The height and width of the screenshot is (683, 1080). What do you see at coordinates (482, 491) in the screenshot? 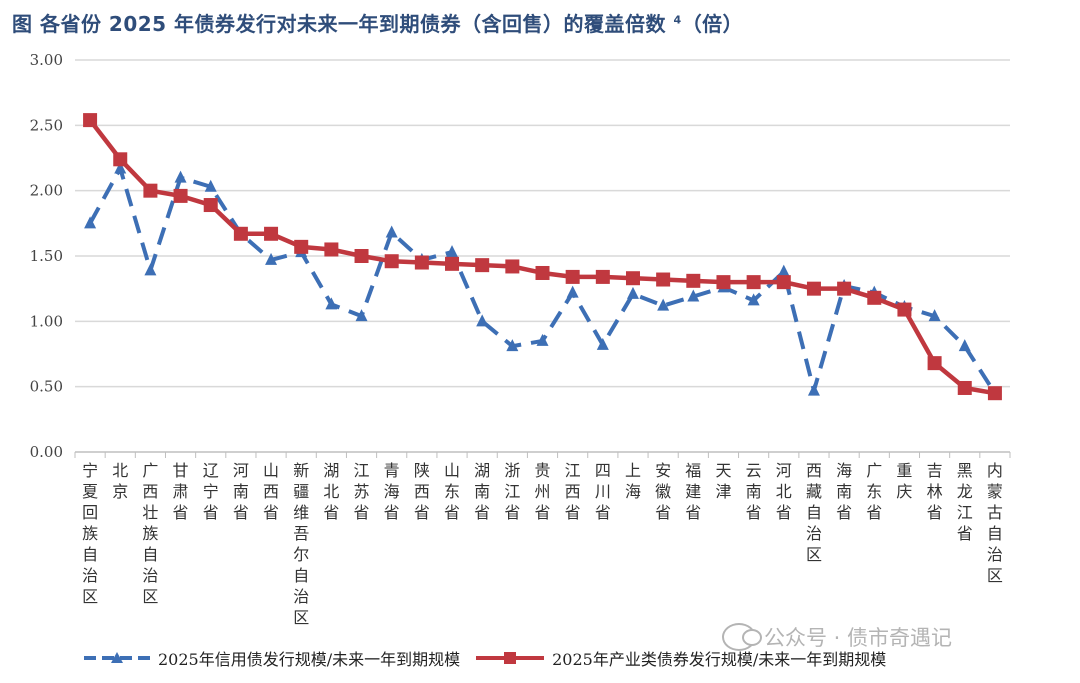
I see `x-tick-label: 湖南省` at bounding box center [482, 491].